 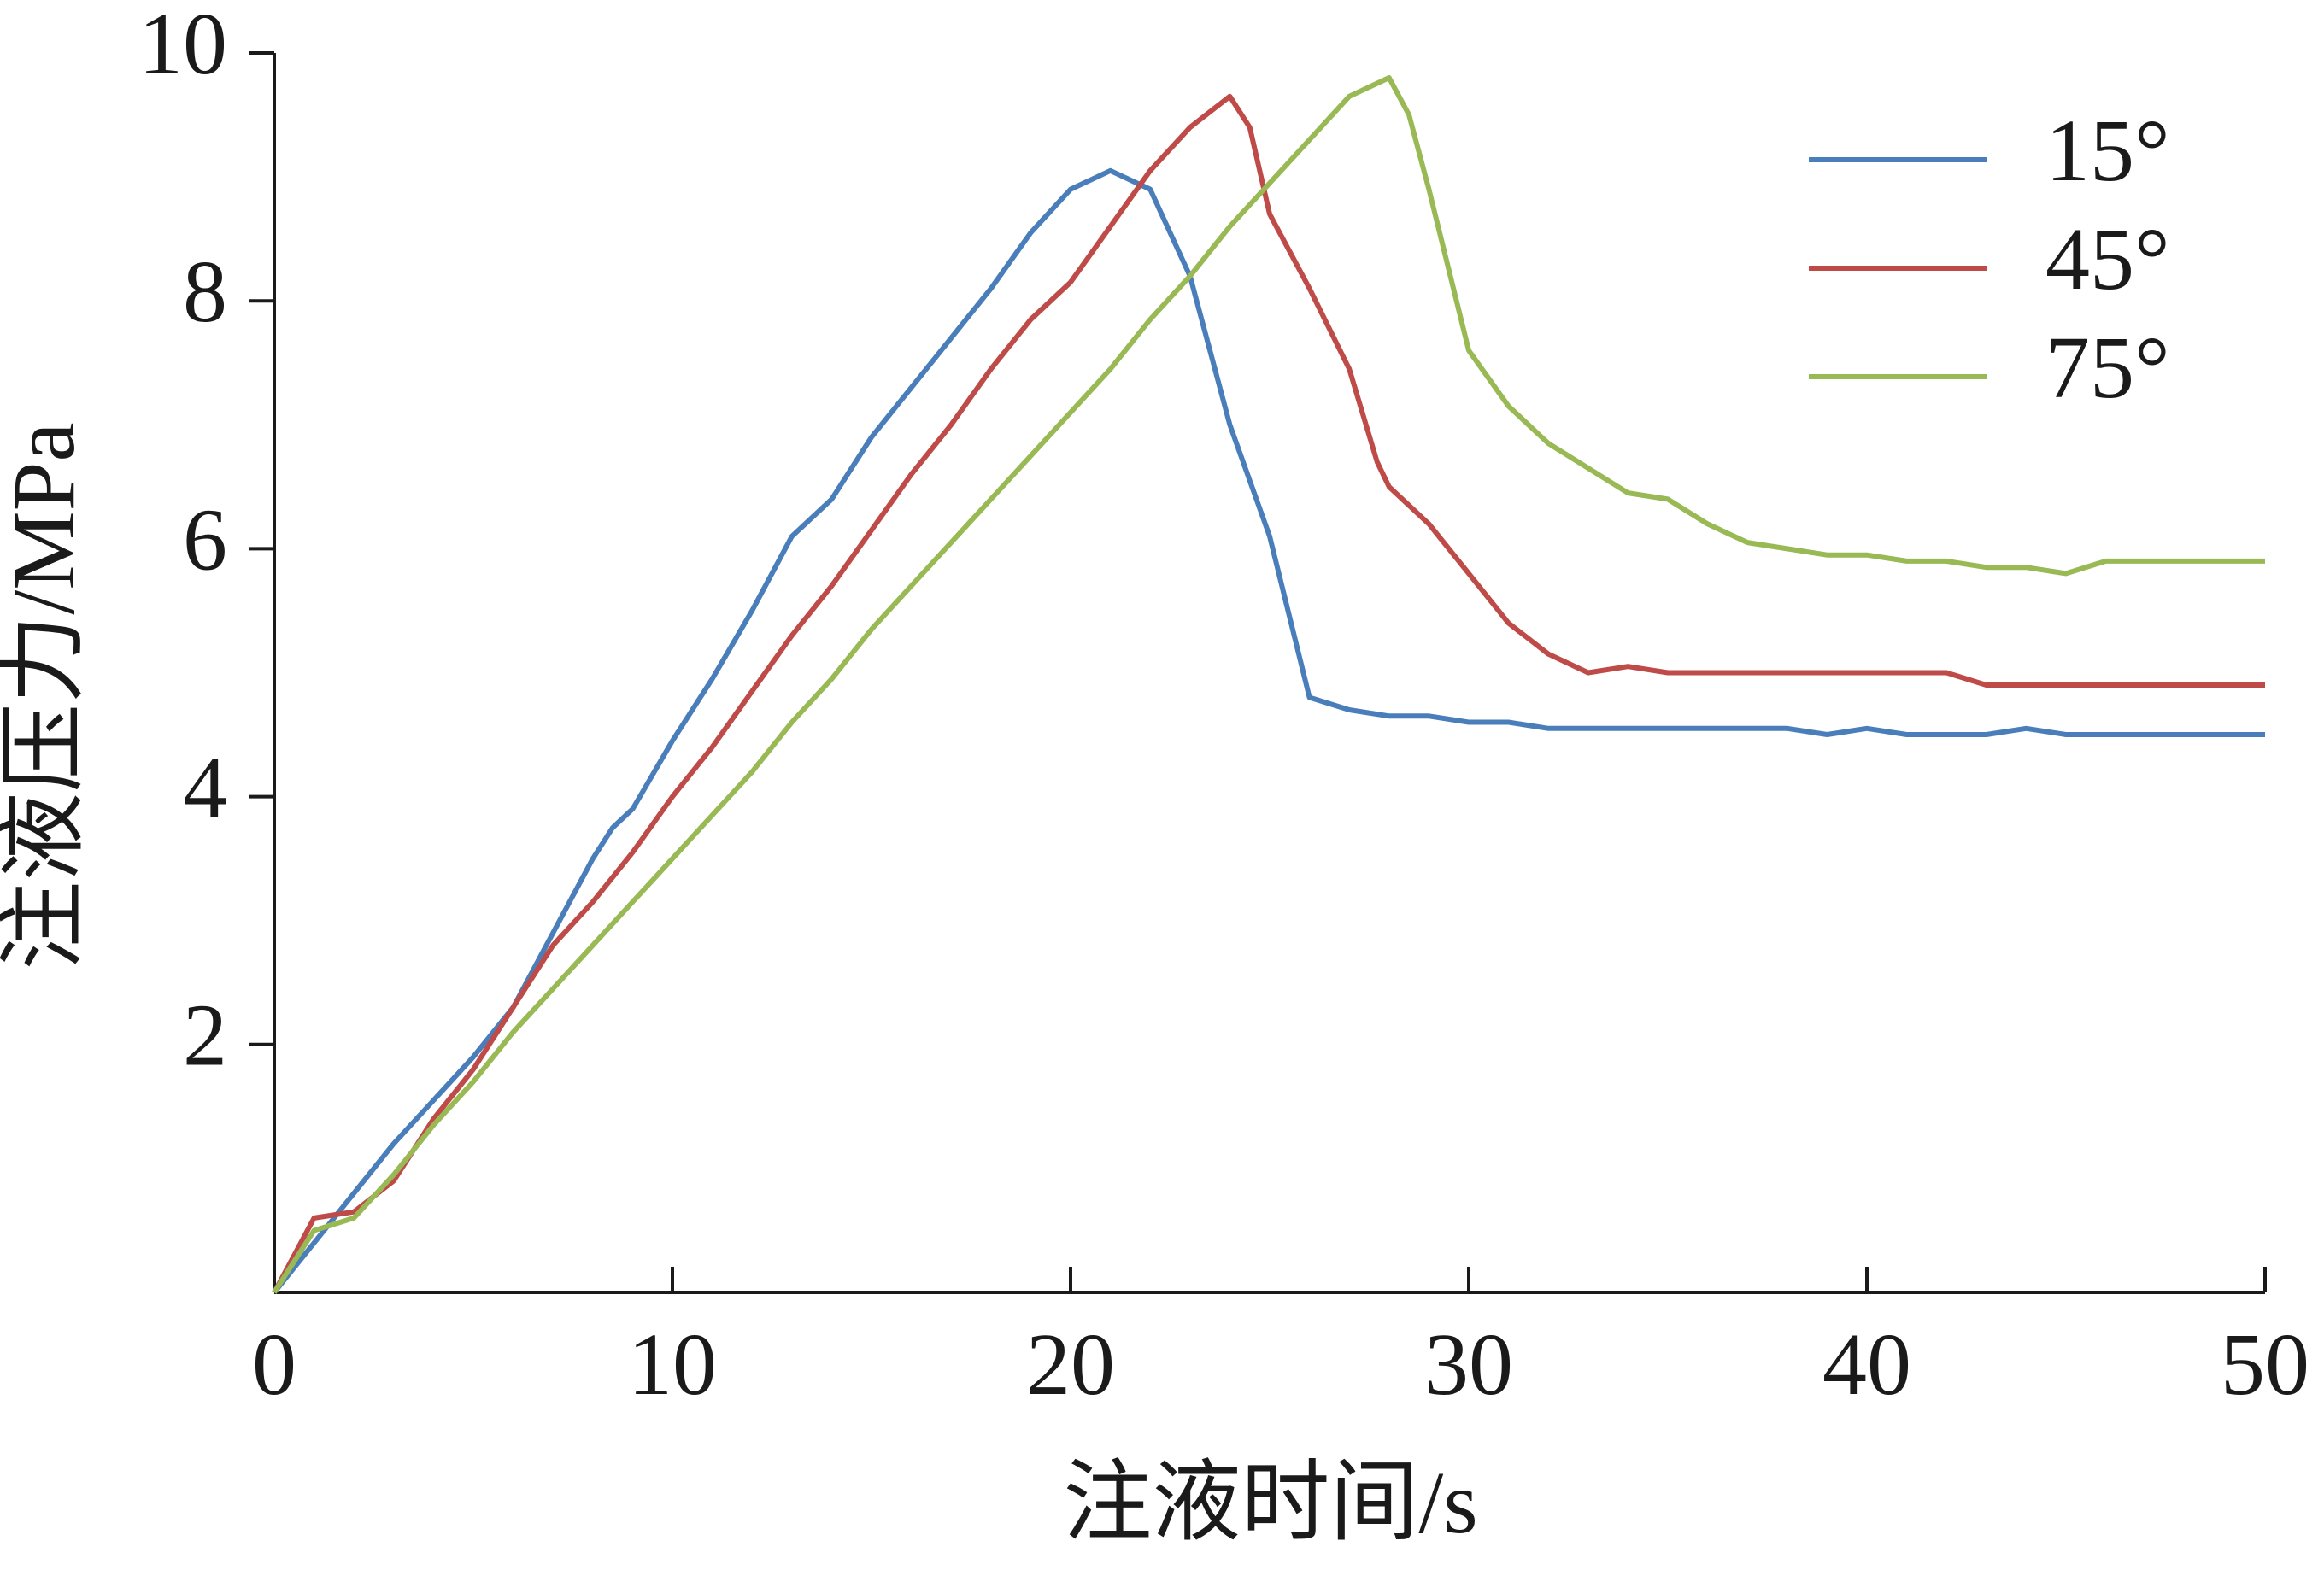 I want to click on y-tick-label: 4, so click(x=205, y=787).